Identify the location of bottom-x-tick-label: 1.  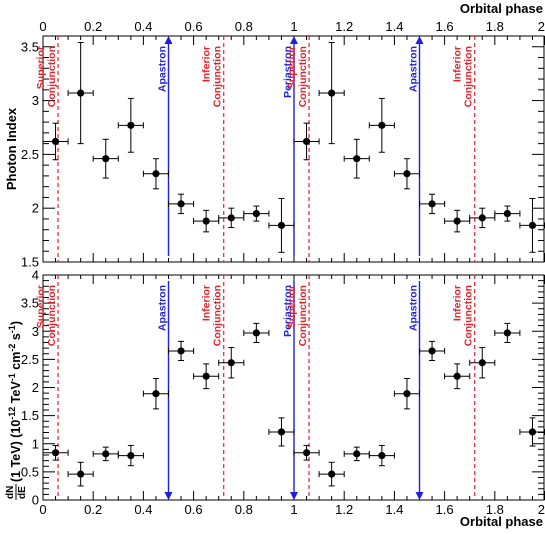
(293, 509).